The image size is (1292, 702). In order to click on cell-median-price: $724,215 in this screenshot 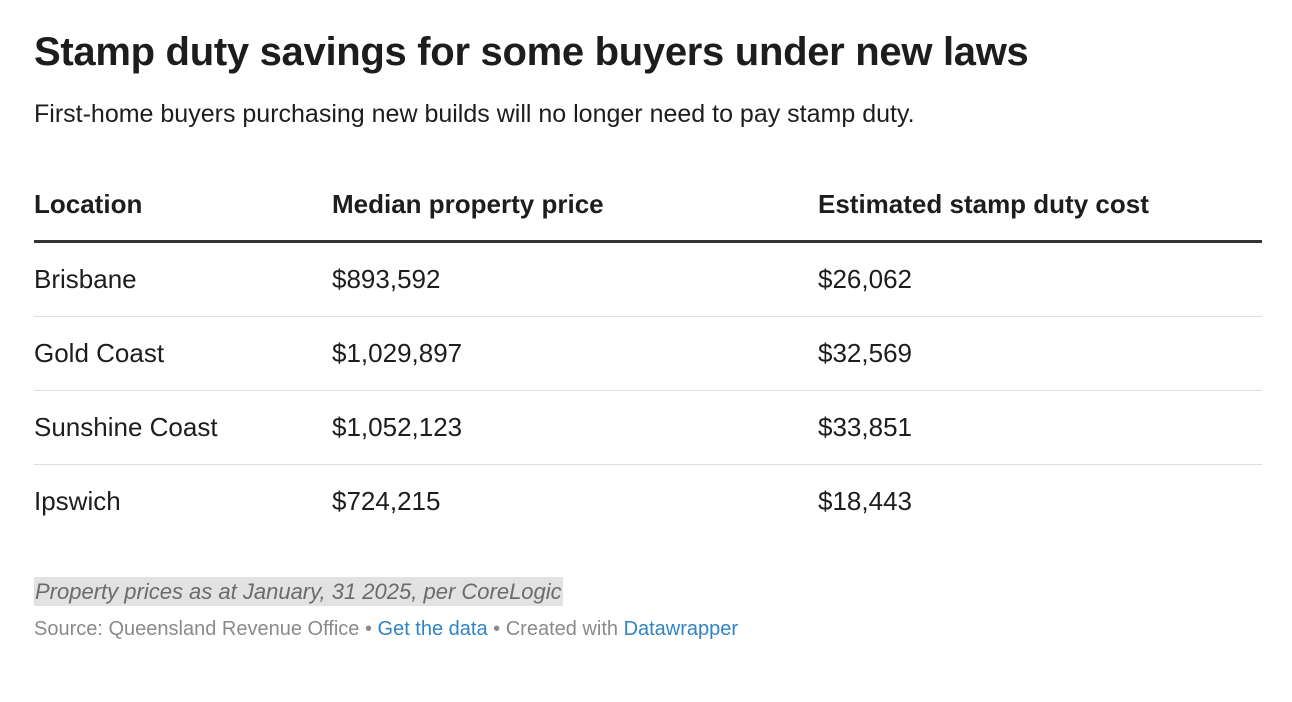, I will do `click(386, 501)`.